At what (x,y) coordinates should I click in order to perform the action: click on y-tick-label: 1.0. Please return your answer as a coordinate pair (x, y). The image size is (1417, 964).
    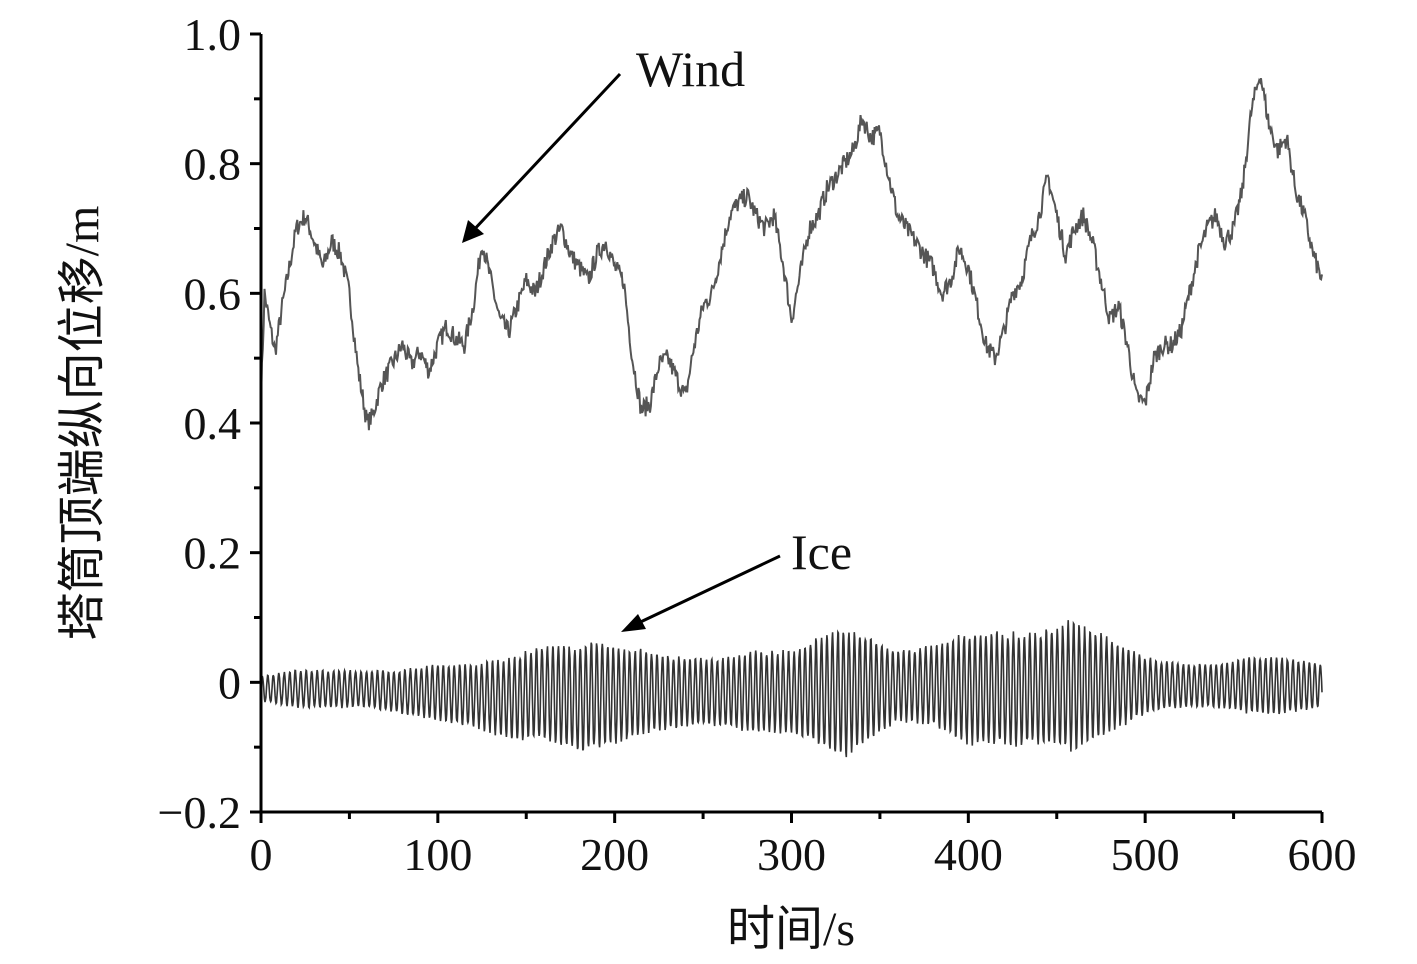
    Looking at the image, I should click on (213, 34).